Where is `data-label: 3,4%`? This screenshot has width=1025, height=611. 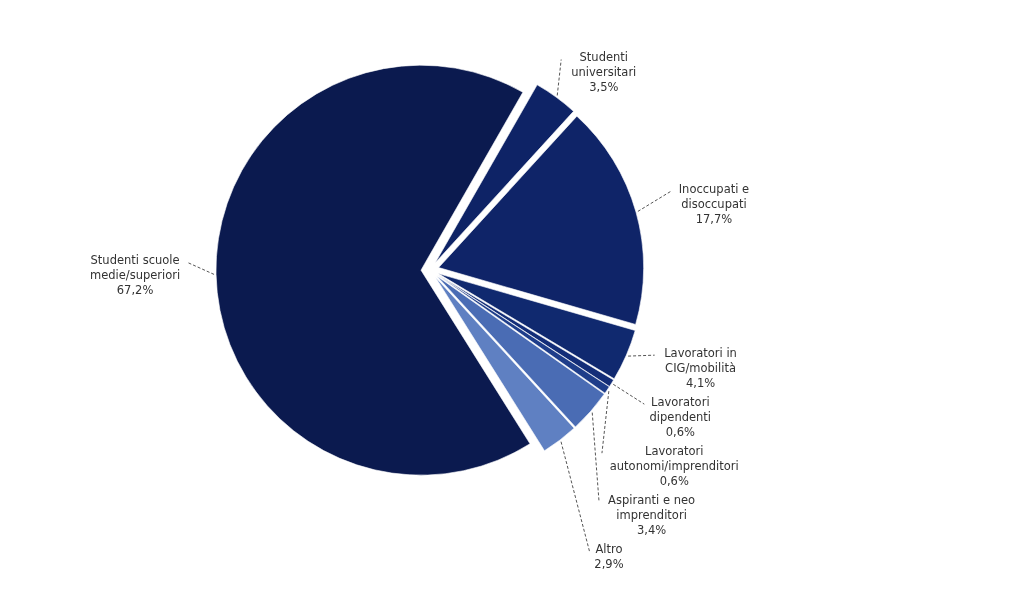 data-label: 3,4% is located at coordinates (651, 529).